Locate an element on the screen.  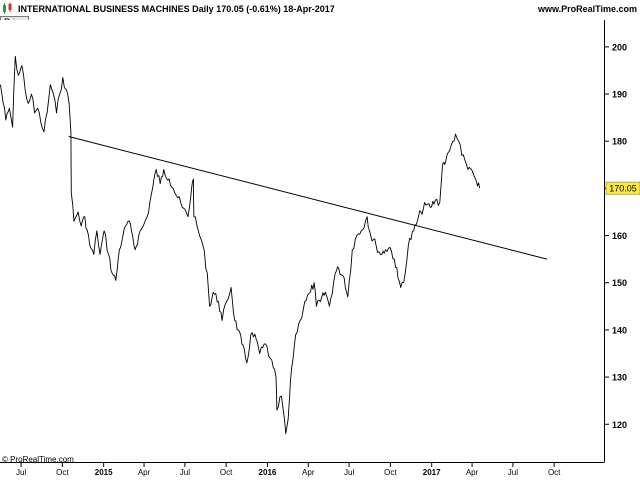
y-tick-label: 160 is located at coordinates (619, 236).